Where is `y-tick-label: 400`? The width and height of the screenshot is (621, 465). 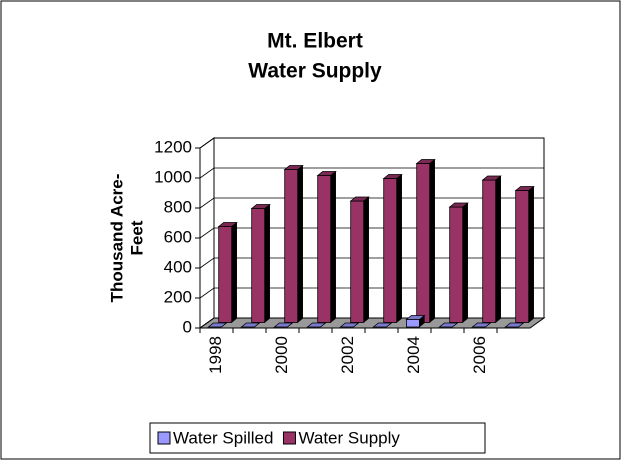
y-tick-label: 400 is located at coordinates (178, 266).